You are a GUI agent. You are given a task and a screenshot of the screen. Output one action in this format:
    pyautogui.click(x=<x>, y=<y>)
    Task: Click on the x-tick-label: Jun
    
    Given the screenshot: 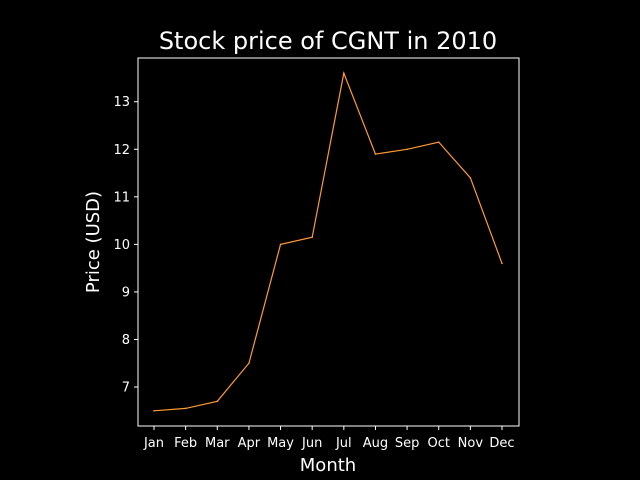 What is the action you would take?
    pyautogui.click(x=311, y=443)
    